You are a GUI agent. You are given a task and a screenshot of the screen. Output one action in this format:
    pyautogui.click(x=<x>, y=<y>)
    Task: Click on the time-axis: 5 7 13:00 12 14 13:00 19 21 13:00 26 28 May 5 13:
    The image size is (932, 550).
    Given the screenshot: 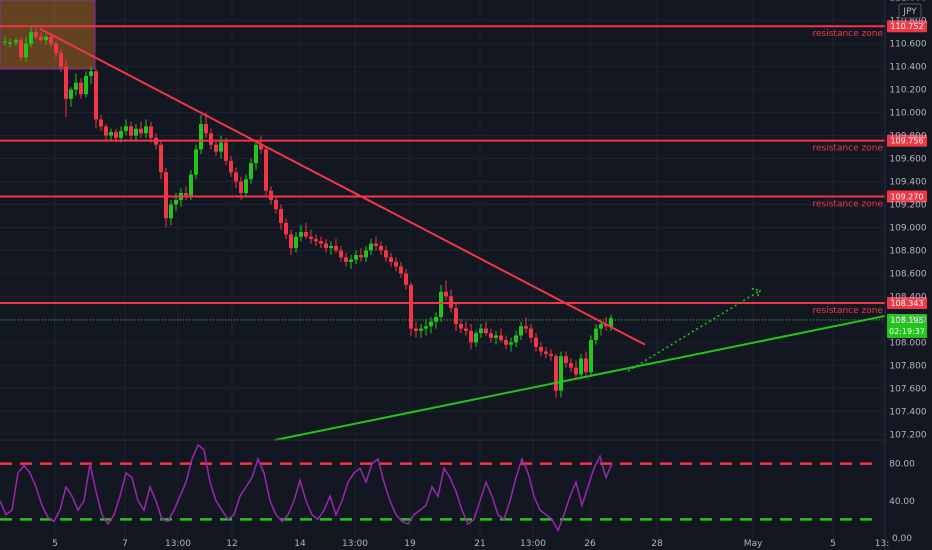 What is the action you would take?
    pyautogui.click(x=470, y=544)
    